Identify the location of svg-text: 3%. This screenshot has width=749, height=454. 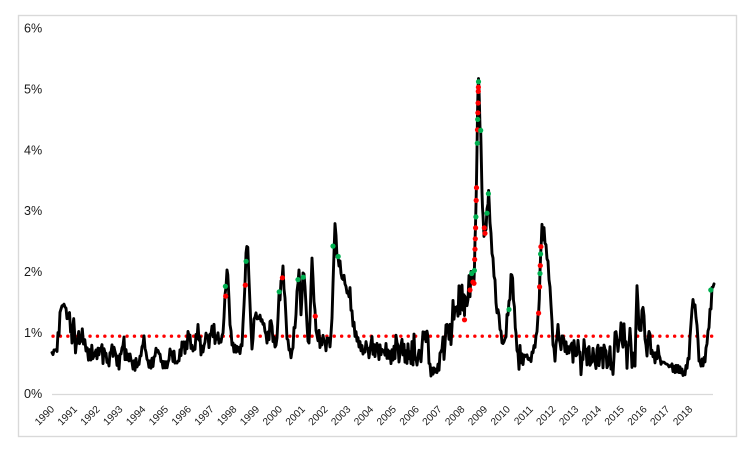
(33, 211).